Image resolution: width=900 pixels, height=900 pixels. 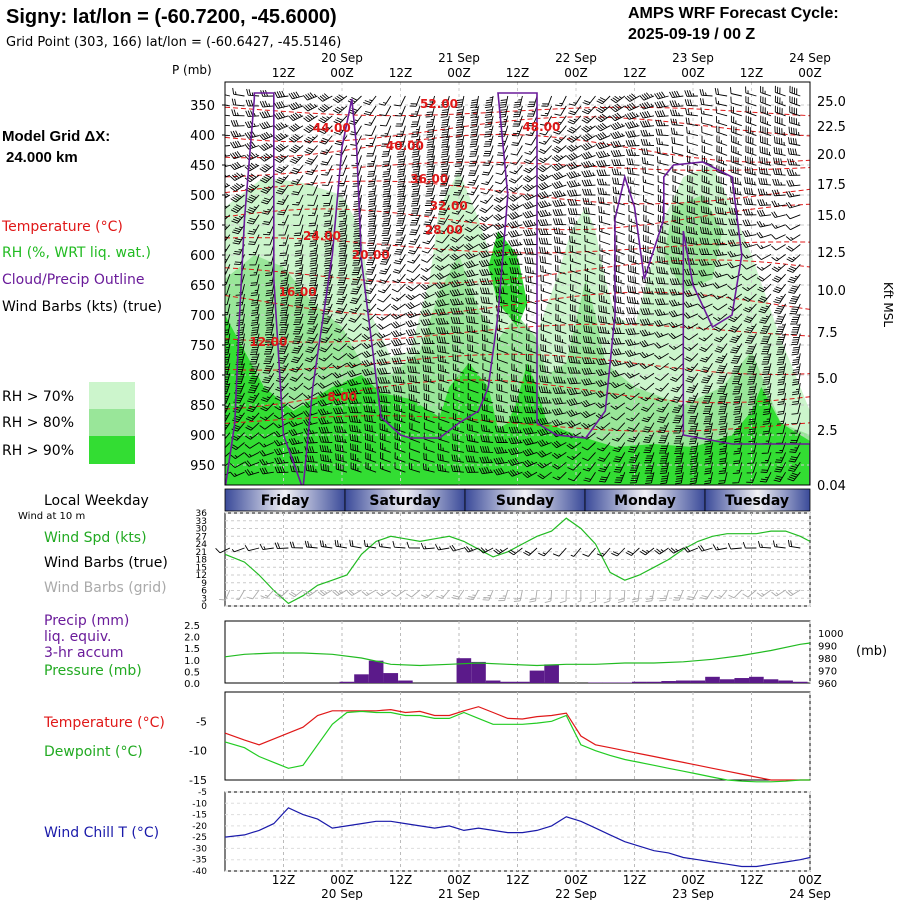 I want to click on top-hour-label: 12Z, so click(x=518, y=73).